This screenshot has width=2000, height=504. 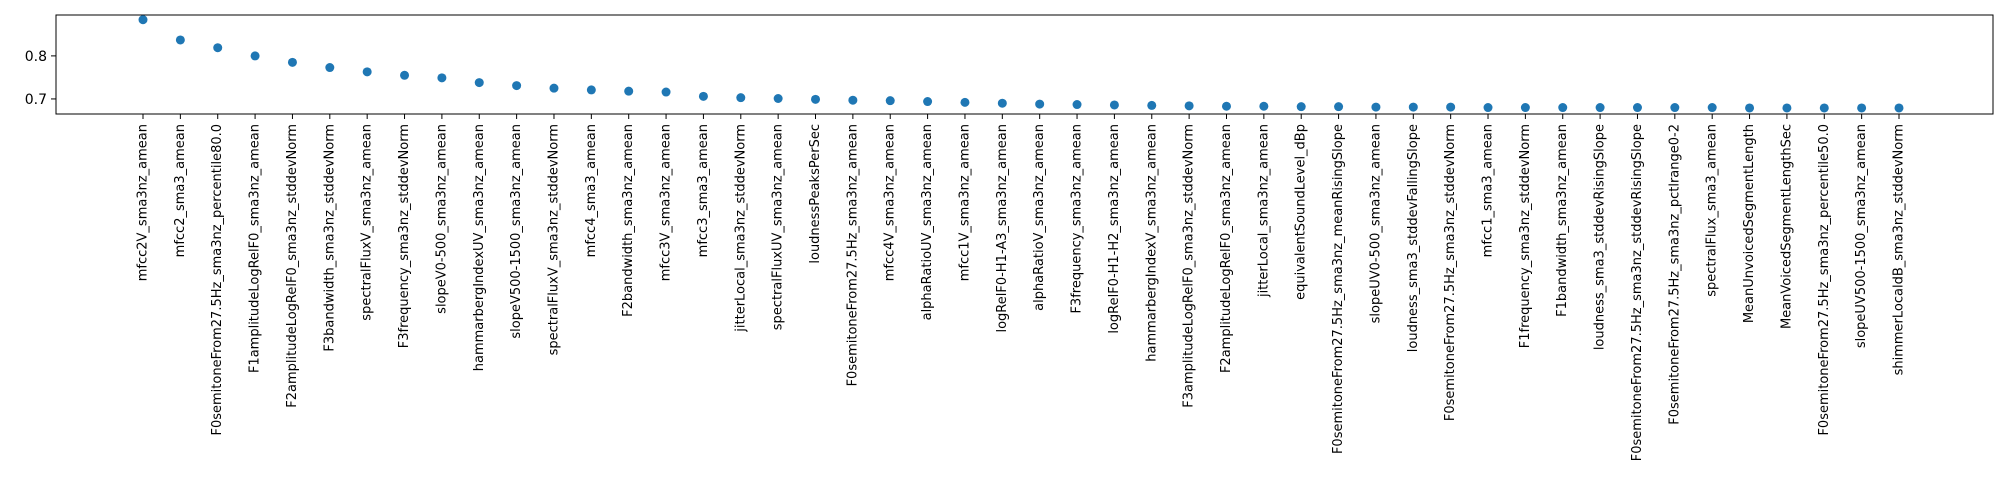 What do you see at coordinates (143, 202) in the screenshot?
I see `x-tick-label: mfcc2V_sma3nz_amean` at bounding box center [143, 202].